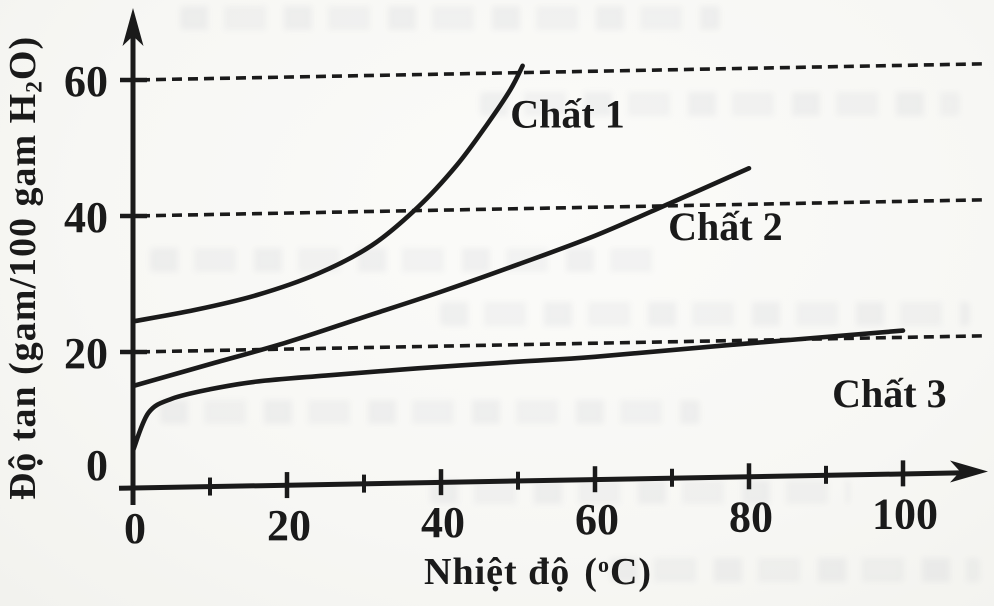 This screenshot has width=994, height=606. Describe the element at coordinates (23, 58) in the screenshot. I see `y-axis-title-suffix: O)` at that location.